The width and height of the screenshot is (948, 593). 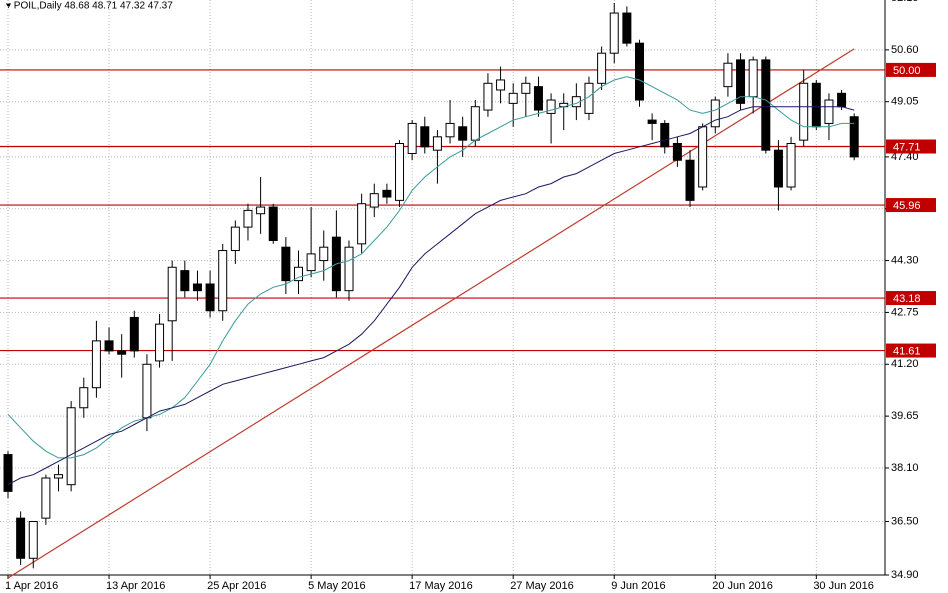 What do you see at coordinates (905, 416) in the screenshot?
I see `y-tick-label: 39.65` at bounding box center [905, 416].